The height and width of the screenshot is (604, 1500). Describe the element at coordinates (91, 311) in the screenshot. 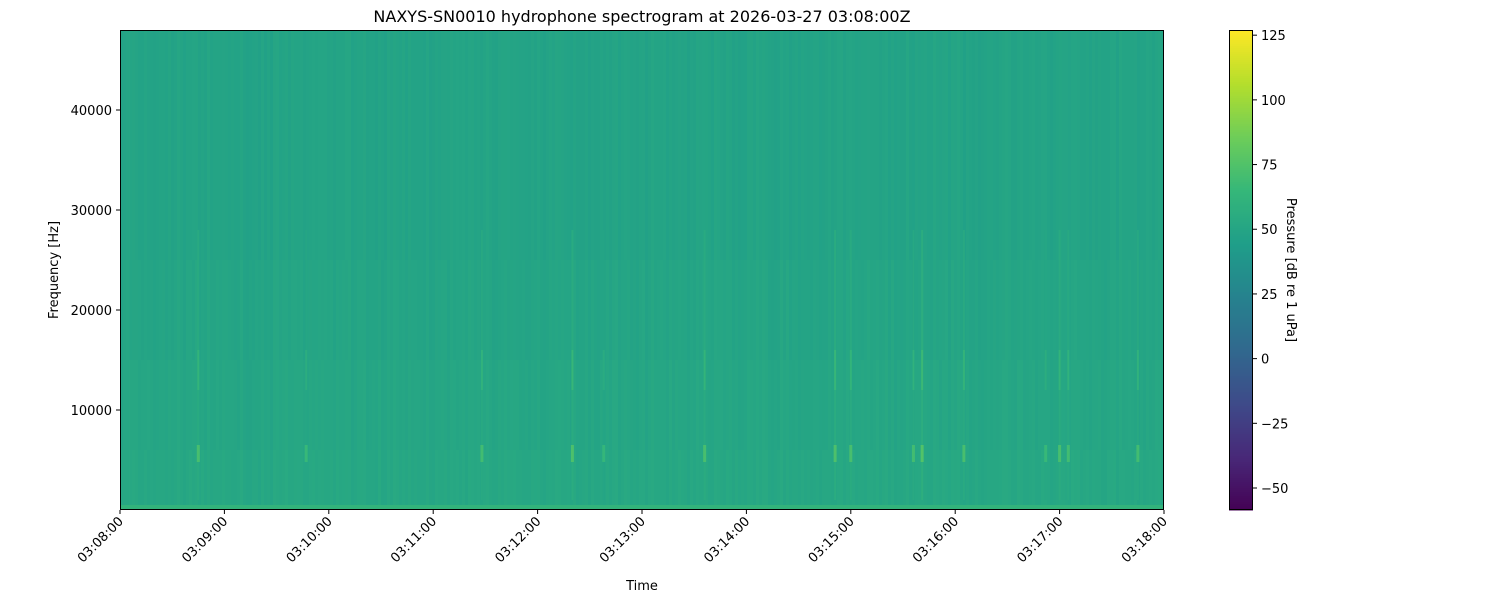

I see `y-tick-label: 20000` at that location.